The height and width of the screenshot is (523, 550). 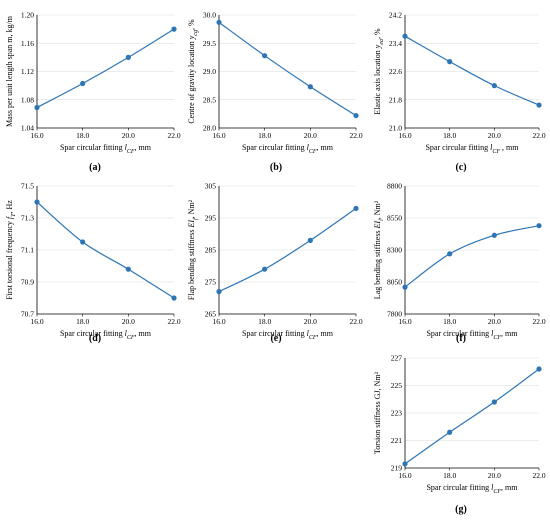 What do you see at coordinates (209, 71) in the screenshot?
I see `y-tick-label: 29.0` at bounding box center [209, 71].